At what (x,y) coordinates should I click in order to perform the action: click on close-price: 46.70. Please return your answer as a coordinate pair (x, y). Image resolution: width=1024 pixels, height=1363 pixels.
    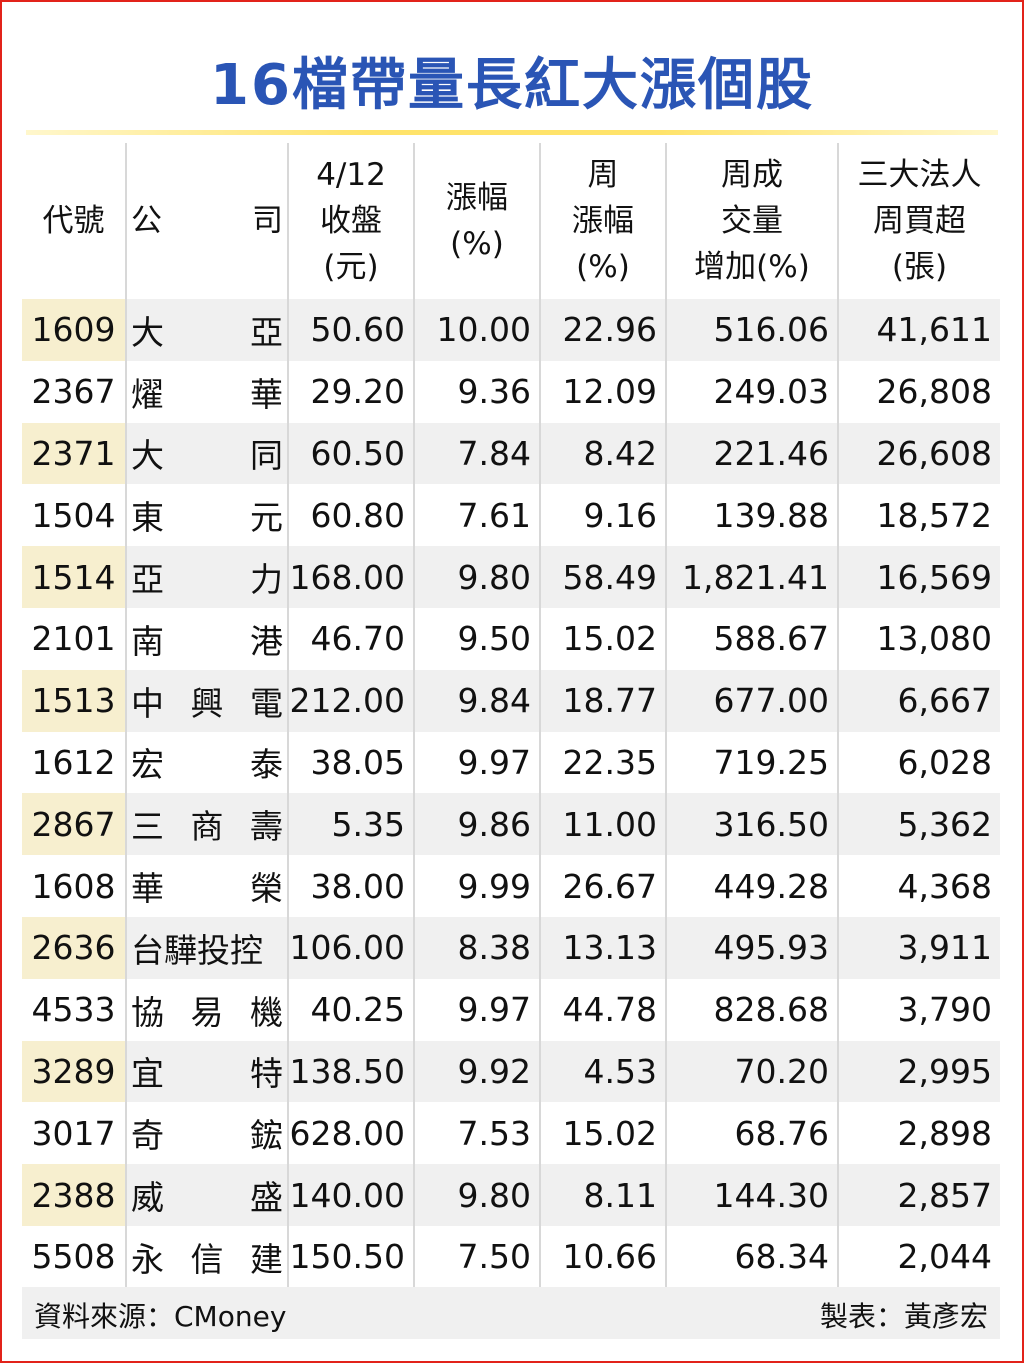
    Looking at the image, I should click on (350, 638).